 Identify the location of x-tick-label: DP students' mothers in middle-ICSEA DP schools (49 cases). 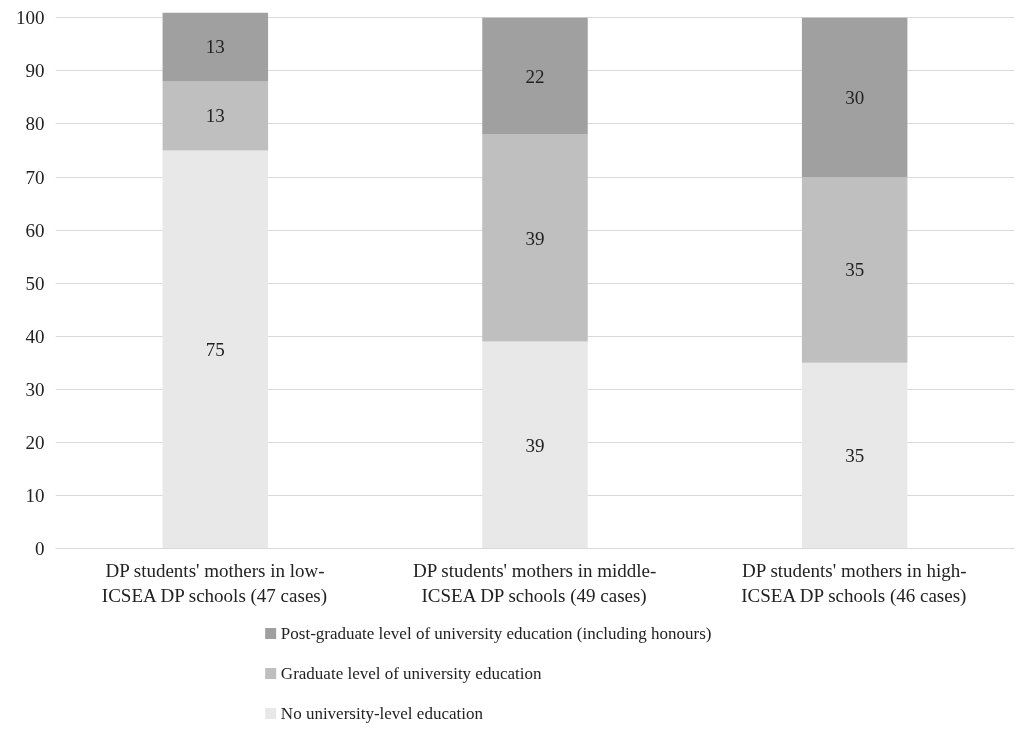
(534, 583).